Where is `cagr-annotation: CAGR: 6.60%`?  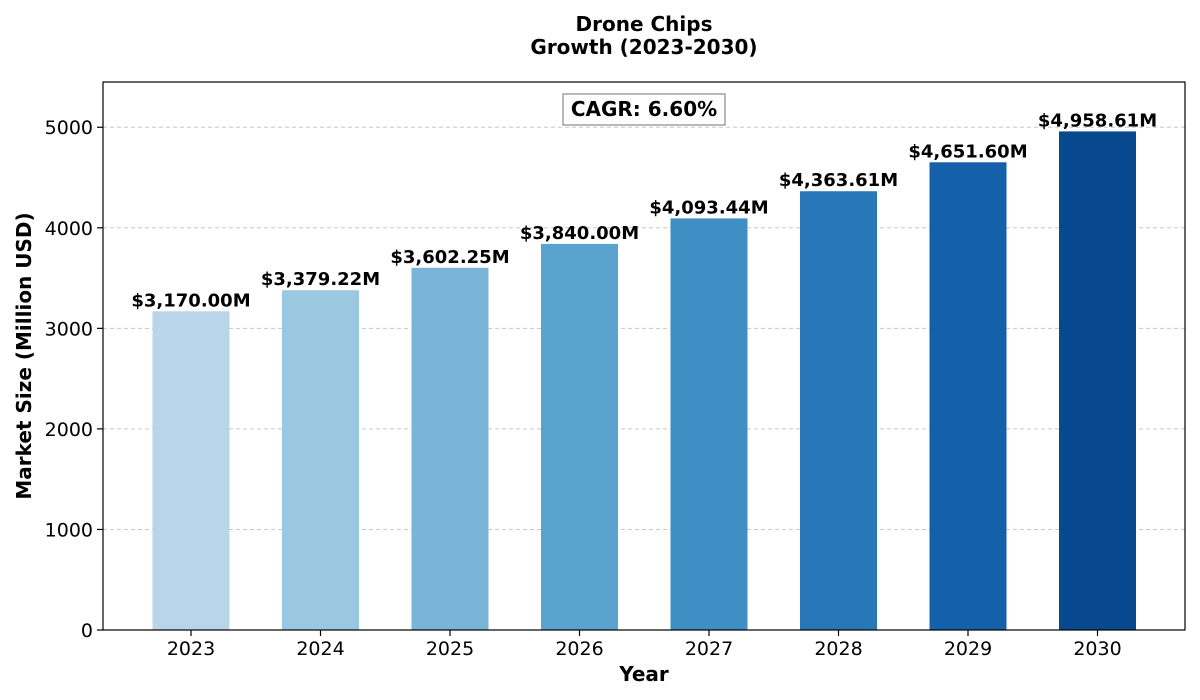 cagr-annotation: CAGR: 6.60% is located at coordinates (644, 109).